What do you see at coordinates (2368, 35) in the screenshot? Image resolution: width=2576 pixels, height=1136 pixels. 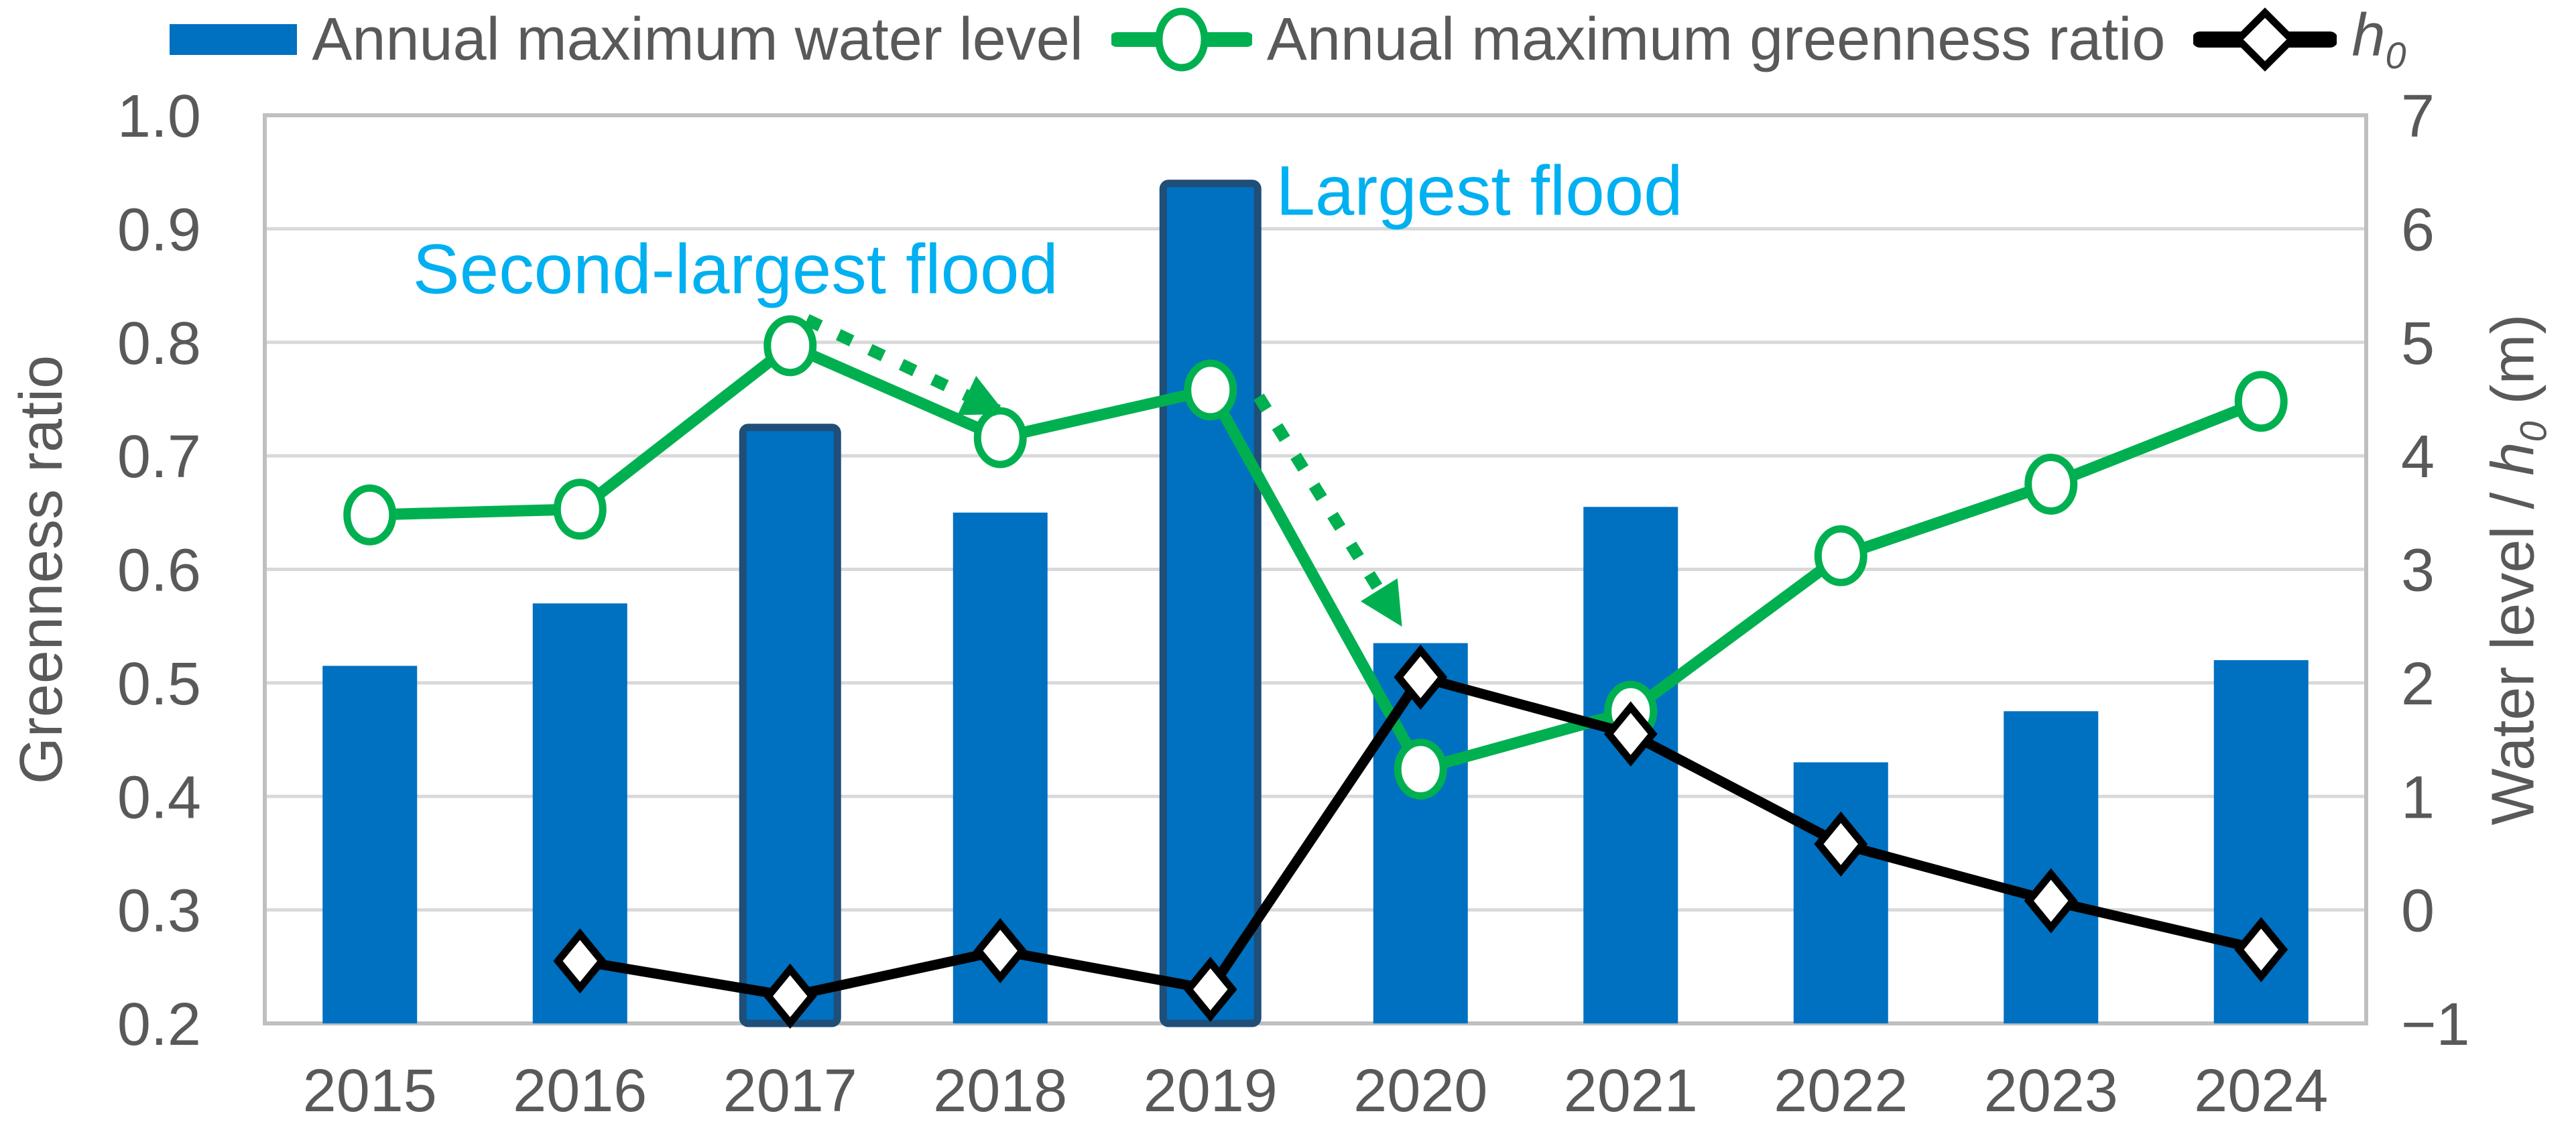 I see `h0-symbol: h` at bounding box center [2368, 35].